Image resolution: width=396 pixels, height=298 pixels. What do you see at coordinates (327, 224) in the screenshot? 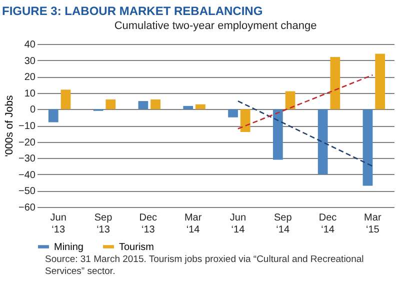
I see `x-tick-label: Dec ‘14` at bounding box center [327, 224].